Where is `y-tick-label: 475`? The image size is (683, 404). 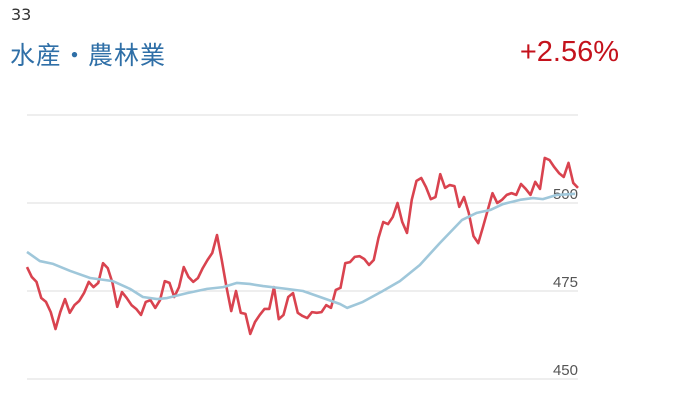
y-tick-label: 475 is located at coordinates (565, 282).